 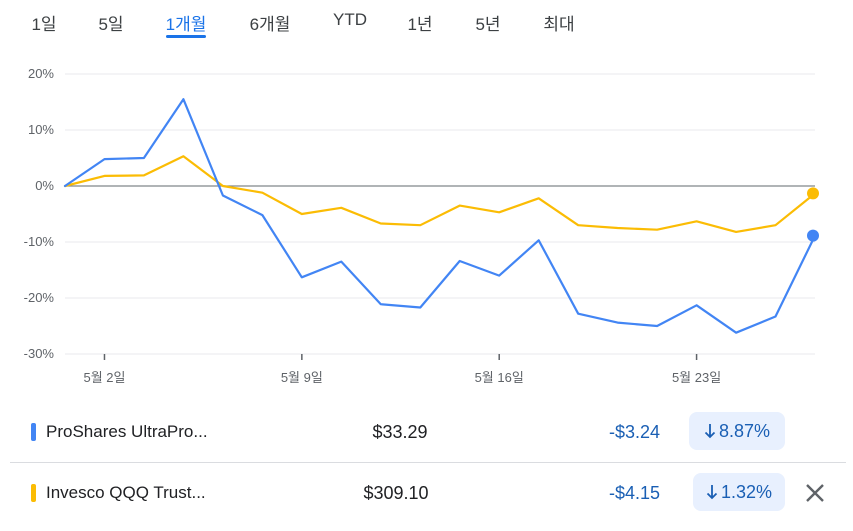 I want to click on y-axis-ticks: 20% 10% 0% -10% -20% -30%, so click(x=39, y=213).